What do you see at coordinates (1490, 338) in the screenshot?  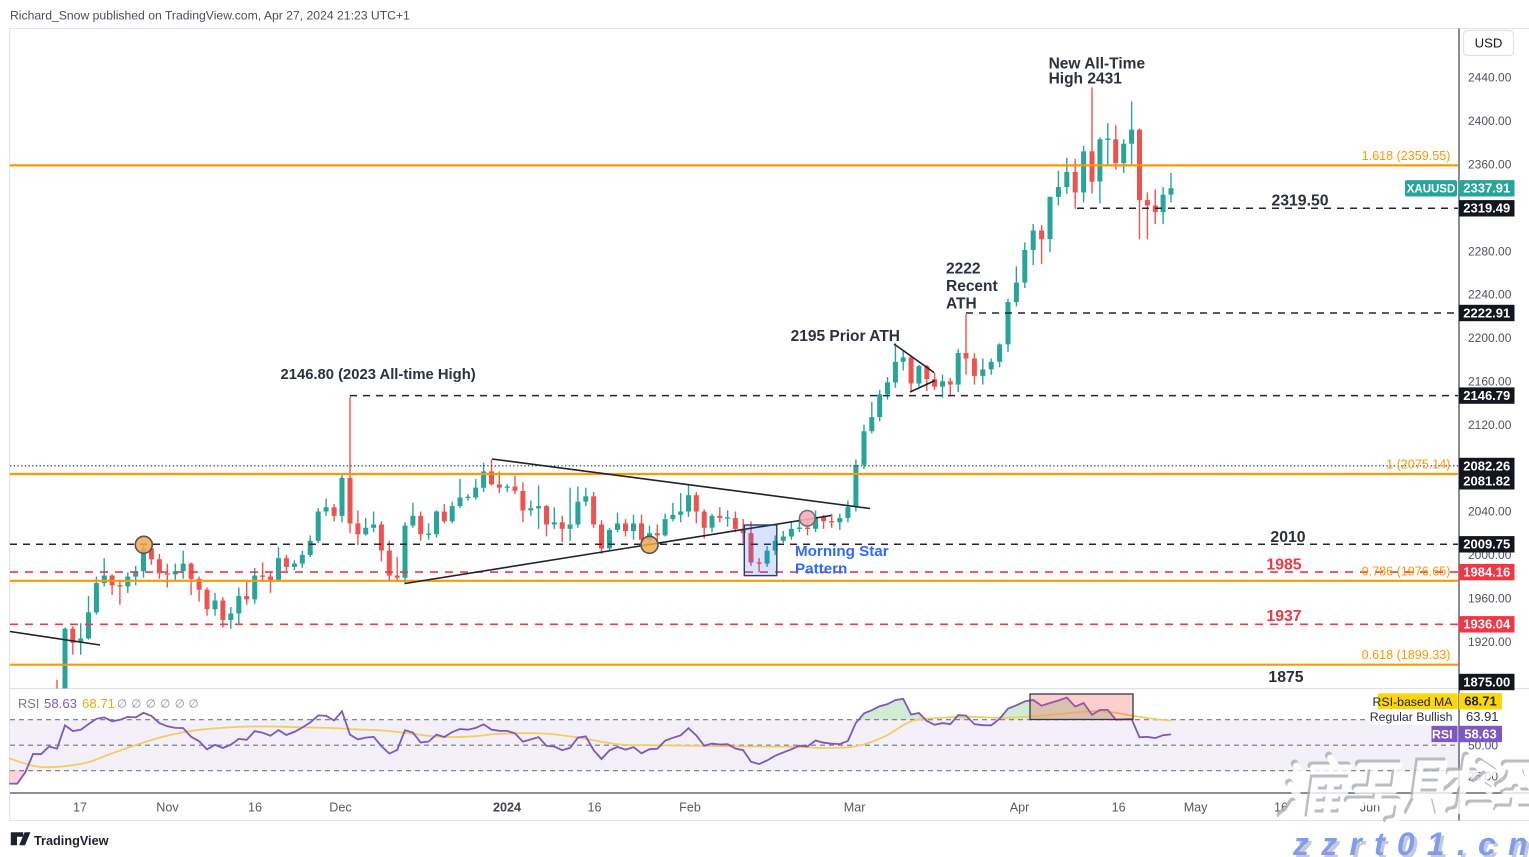 I see `svg-text: 2200.00` at bounding box center [1490, 338].